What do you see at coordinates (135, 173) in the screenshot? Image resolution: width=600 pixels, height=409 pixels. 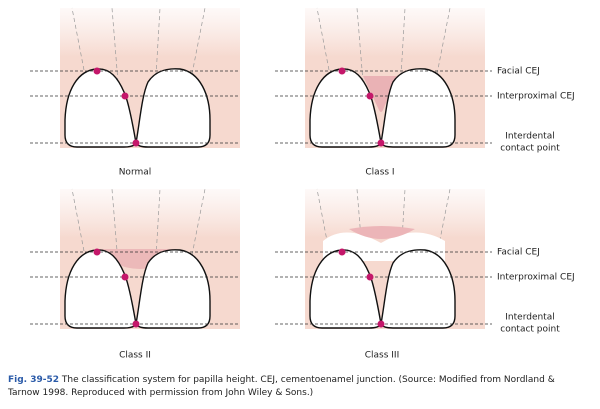 I see `panel-label: Normal` at bounding box center [135, 173].